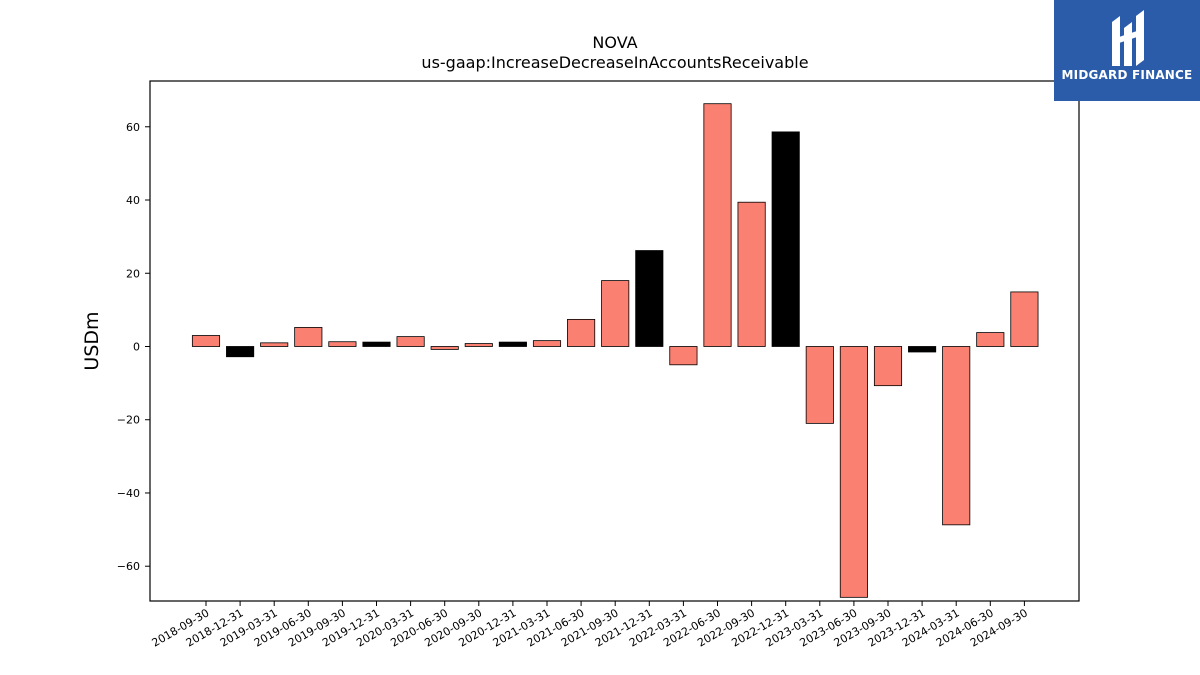 This screenshot has height=675, width=1200. What do you see at coordinates (614, 42) in the screenshot?
I see `chart-title: NOVA` at bounding box center [614, 42].